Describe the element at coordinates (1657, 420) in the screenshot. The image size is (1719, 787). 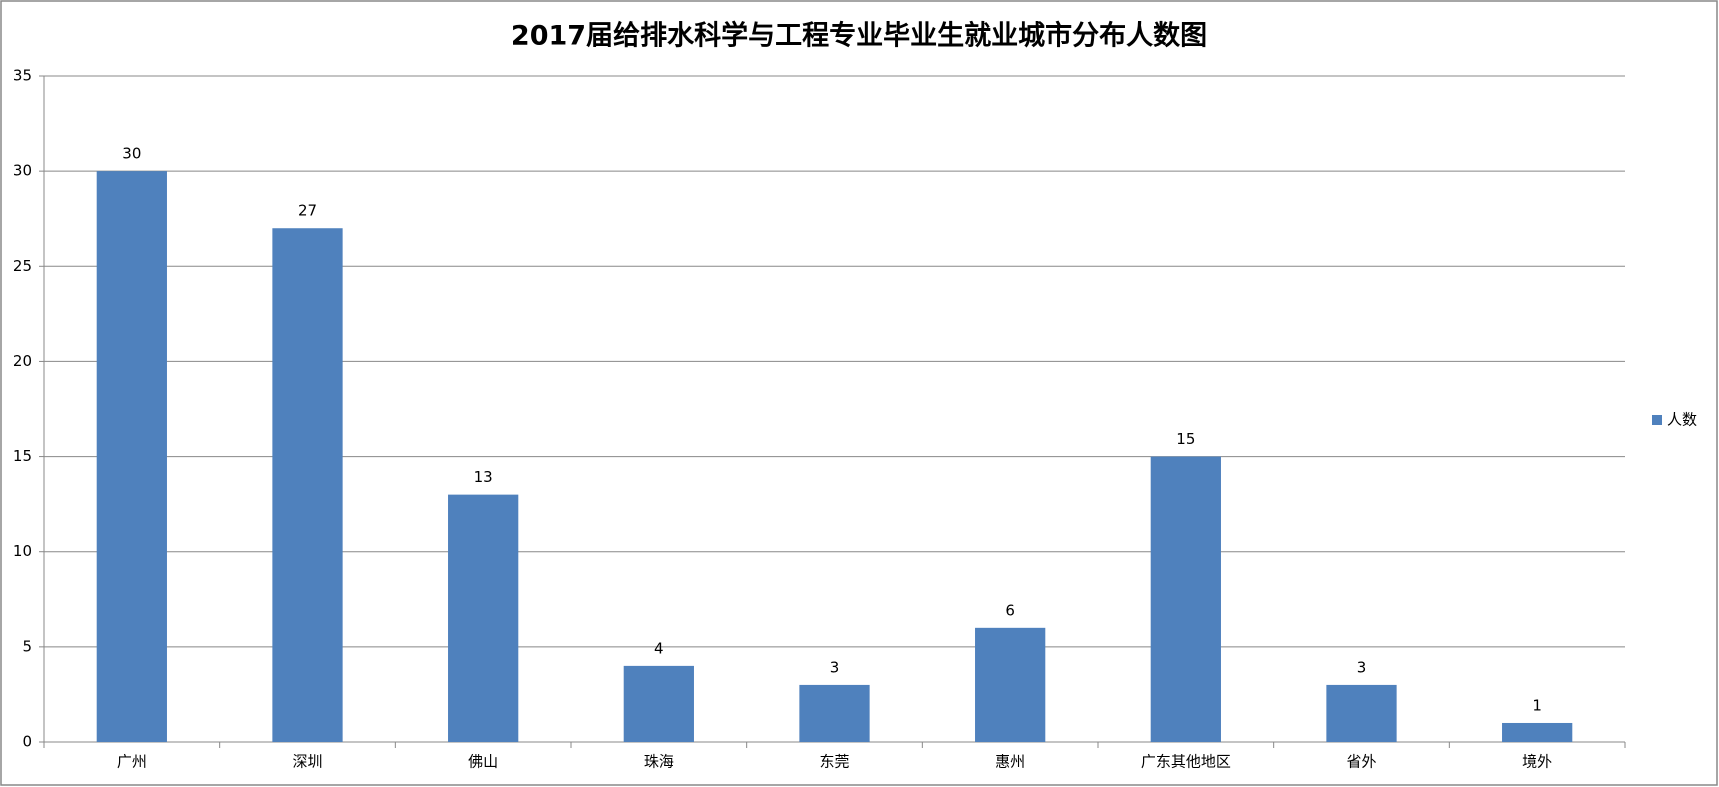
I see `legend-swatch` at that location.